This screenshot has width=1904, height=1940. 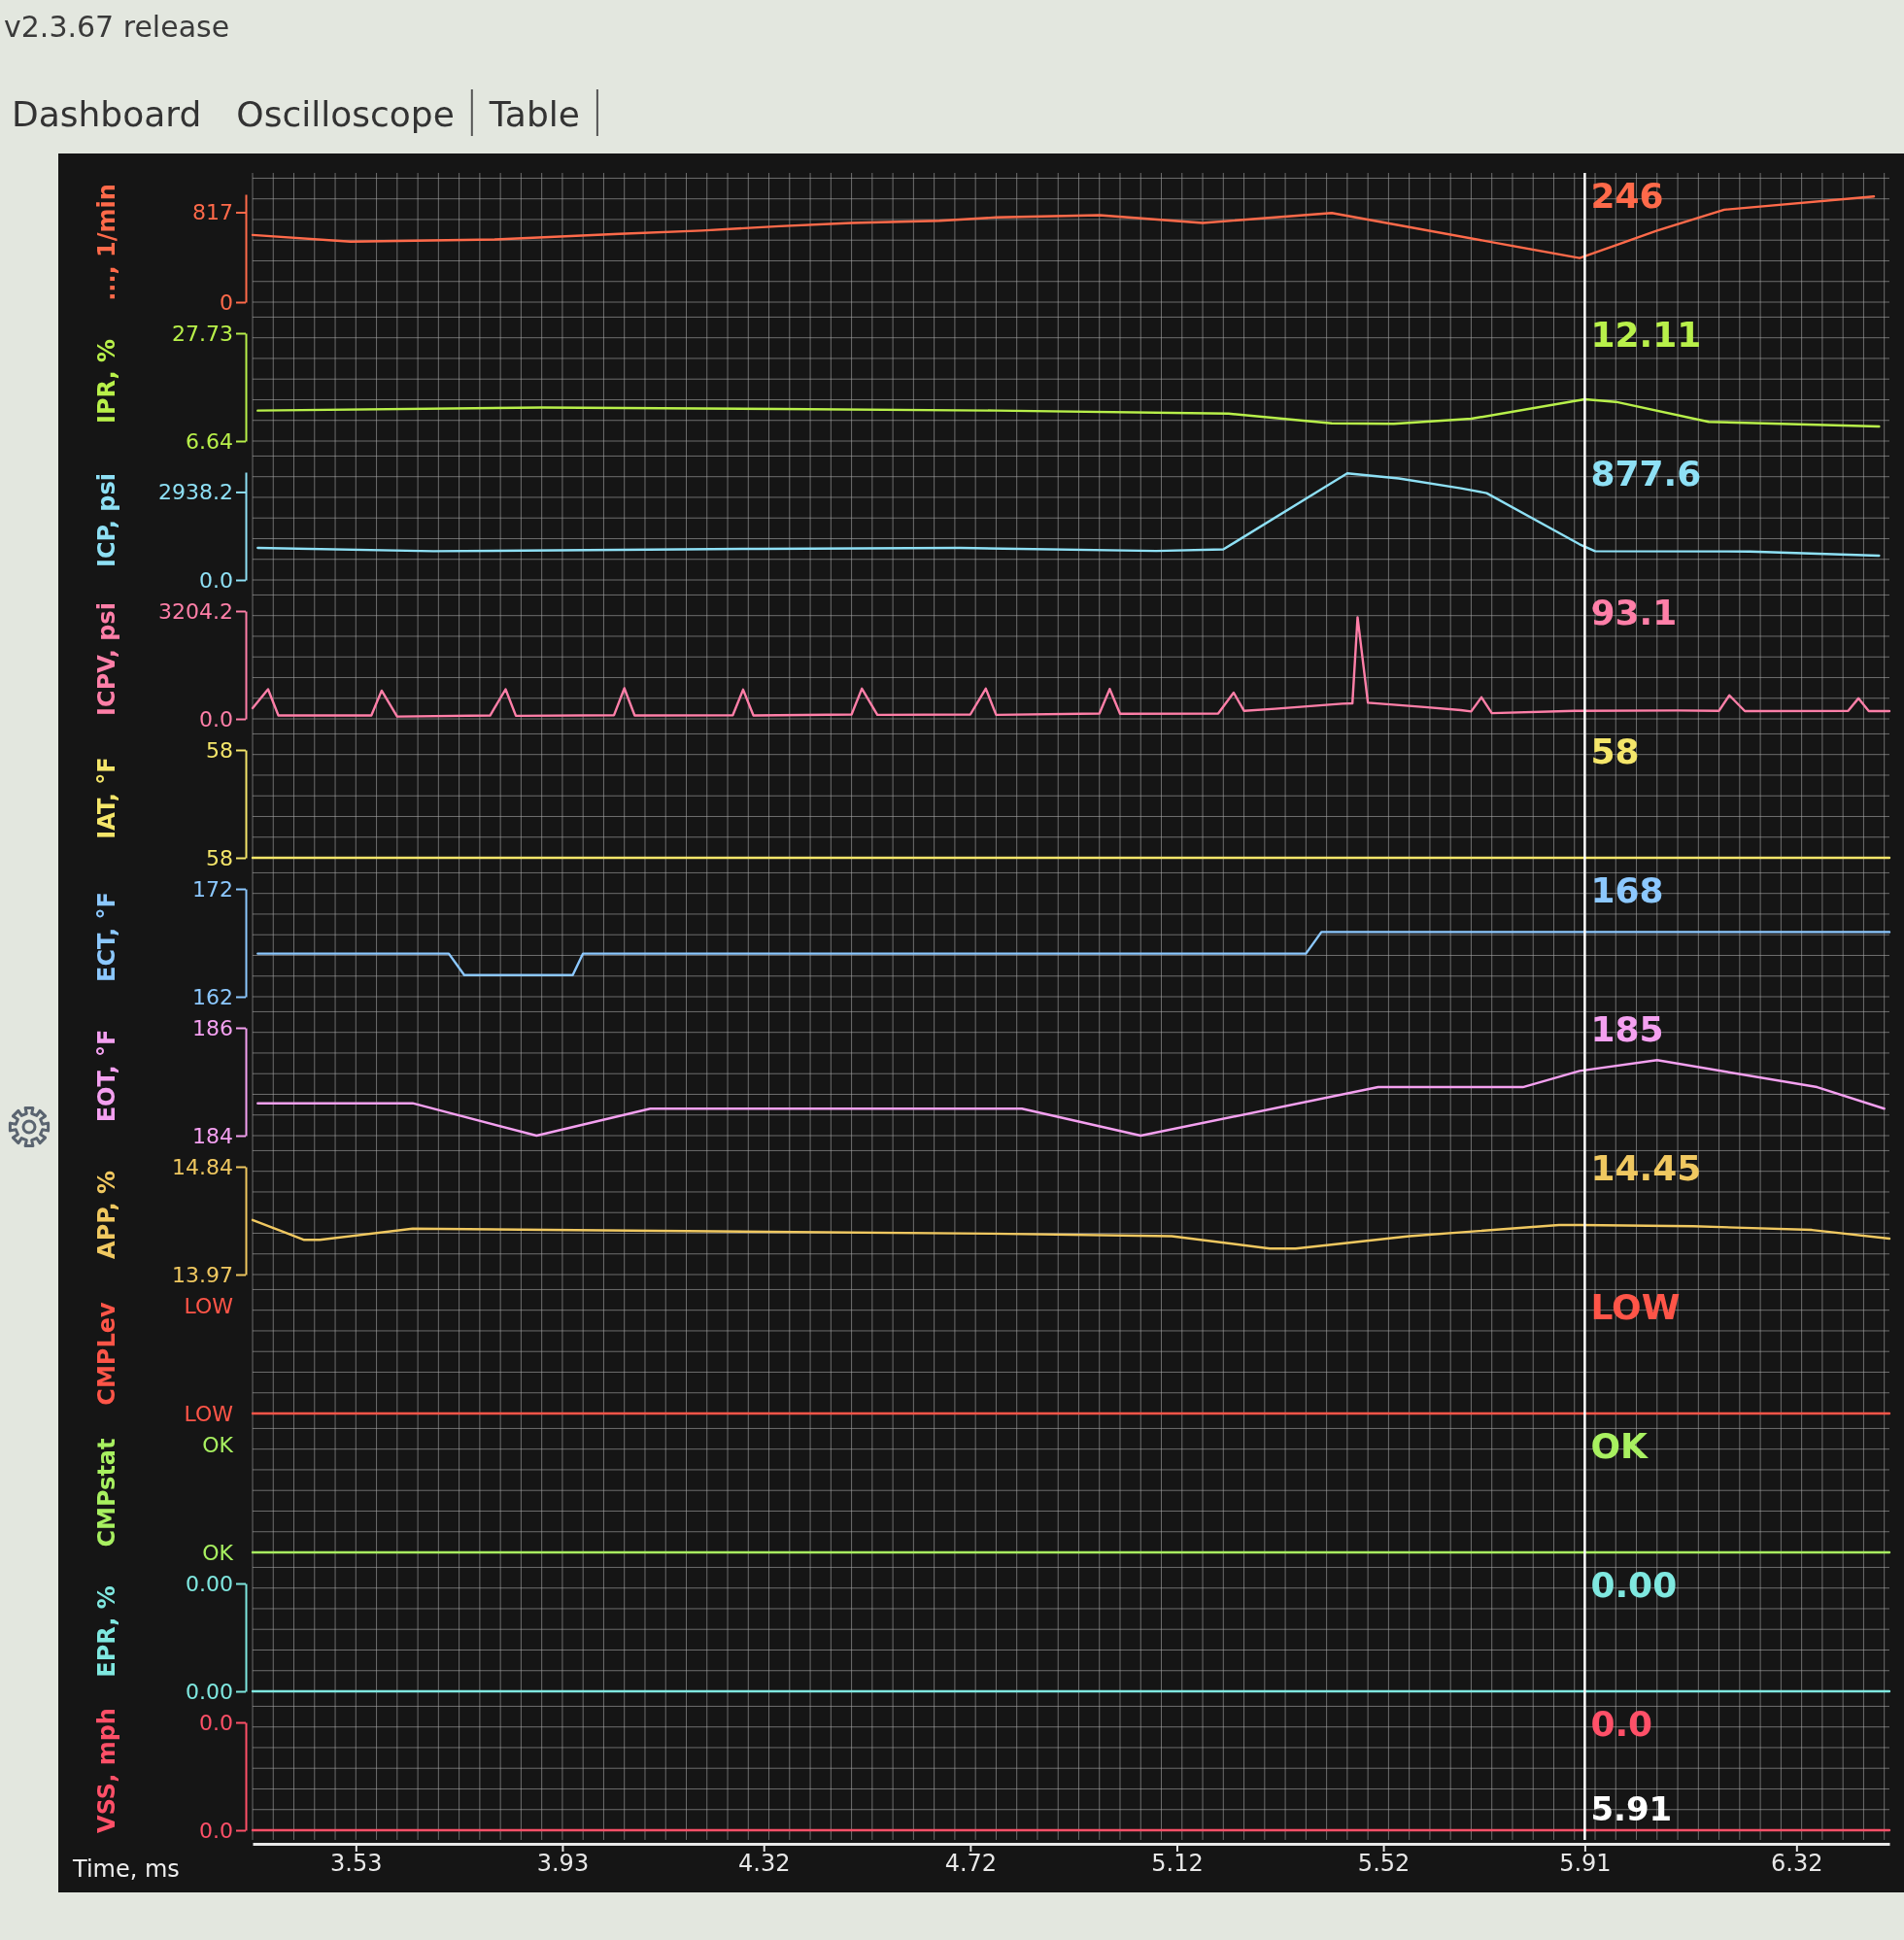 What do you see at coordinates (1627, 890) in the screenshot?
I see `annotation: 168` at bounding box center [1627, 890].